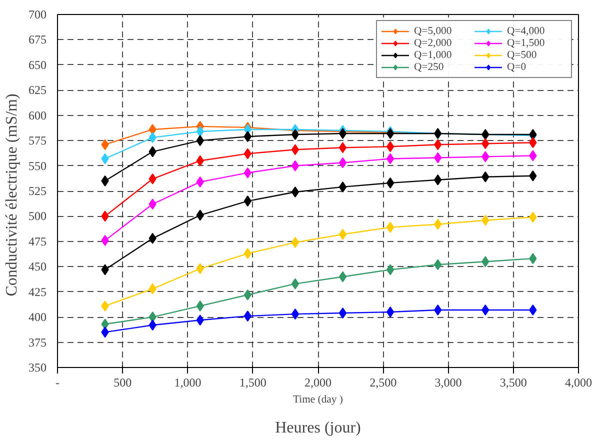 This screenshot has width=600, height=445. Describe the element at coordinates (37, 367) in the screenshot. I see `y-tick-label: 350` at that location.